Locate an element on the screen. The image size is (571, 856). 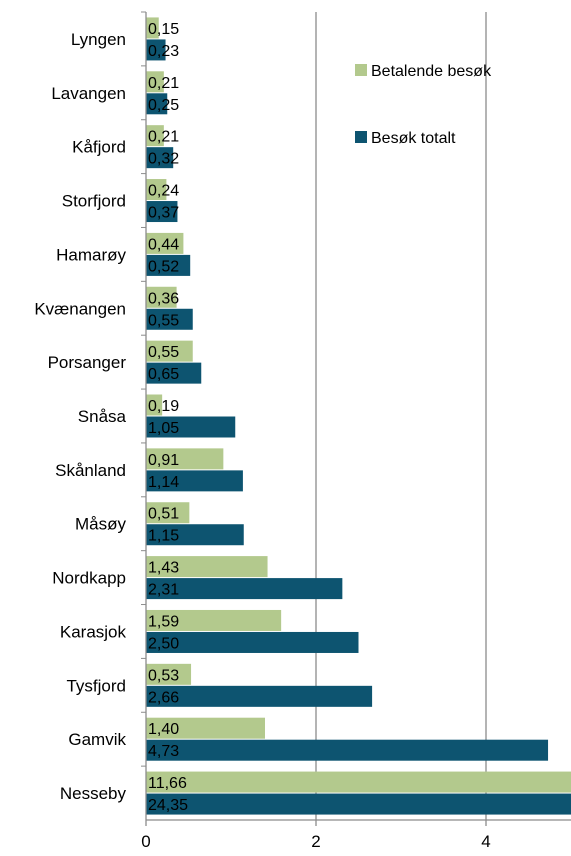
data-label: 24,35 is located at coordinates (168, 805).